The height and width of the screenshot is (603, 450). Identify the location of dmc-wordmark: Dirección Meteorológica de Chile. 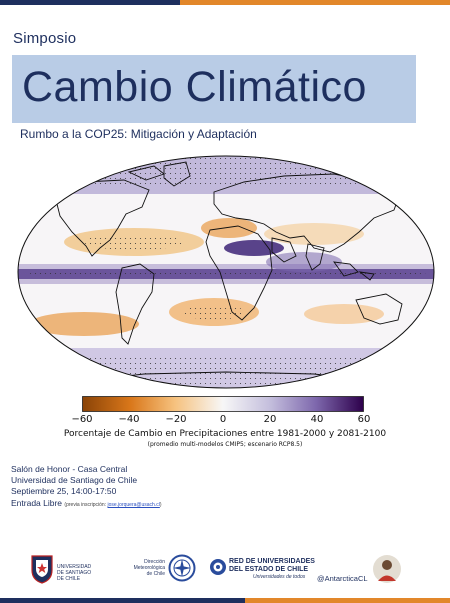
(148, 568).